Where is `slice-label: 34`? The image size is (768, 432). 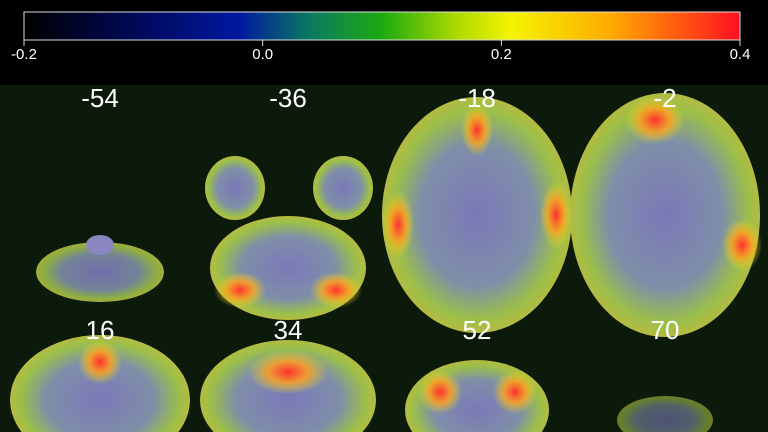 slice-label: 34 is located at coordinates (288, 330).